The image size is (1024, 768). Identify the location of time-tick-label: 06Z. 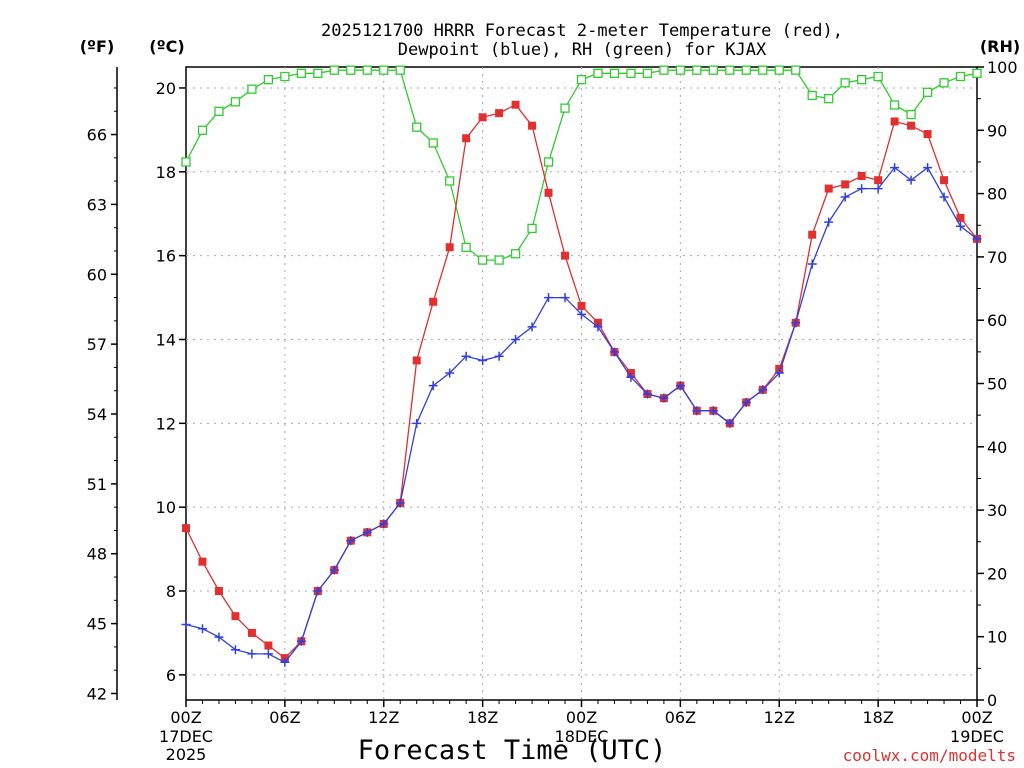
(284, 717).